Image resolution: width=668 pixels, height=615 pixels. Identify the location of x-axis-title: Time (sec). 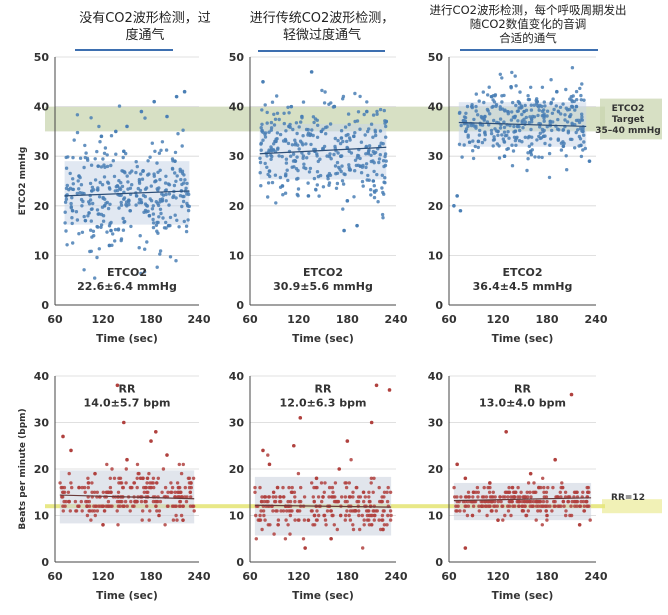
(323, 596).